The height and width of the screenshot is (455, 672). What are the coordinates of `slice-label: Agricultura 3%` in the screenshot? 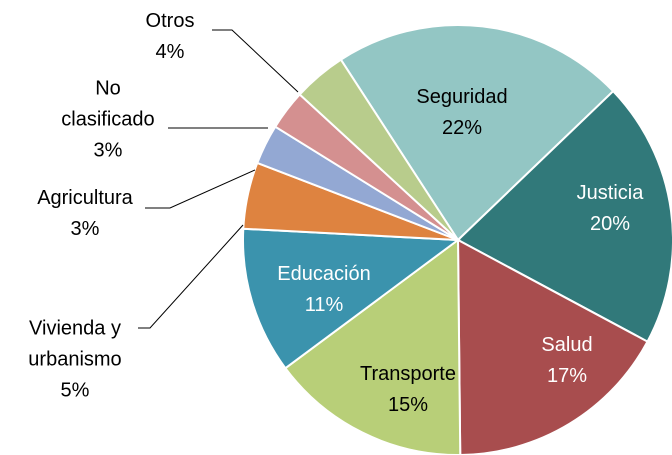 It's located at (92, 214).